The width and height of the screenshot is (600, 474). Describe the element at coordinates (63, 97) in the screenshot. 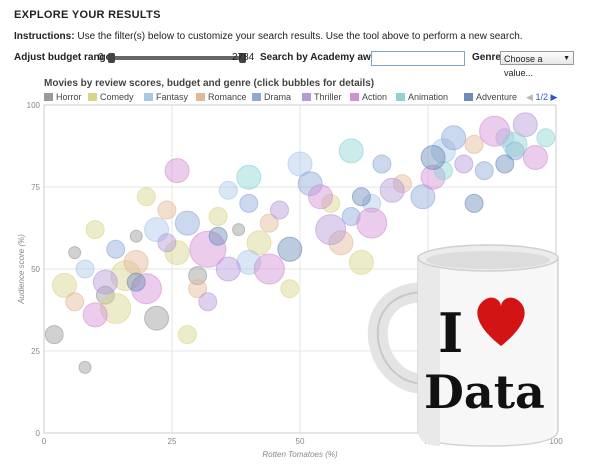

I see `legend-item-horror: Horror` at that location.